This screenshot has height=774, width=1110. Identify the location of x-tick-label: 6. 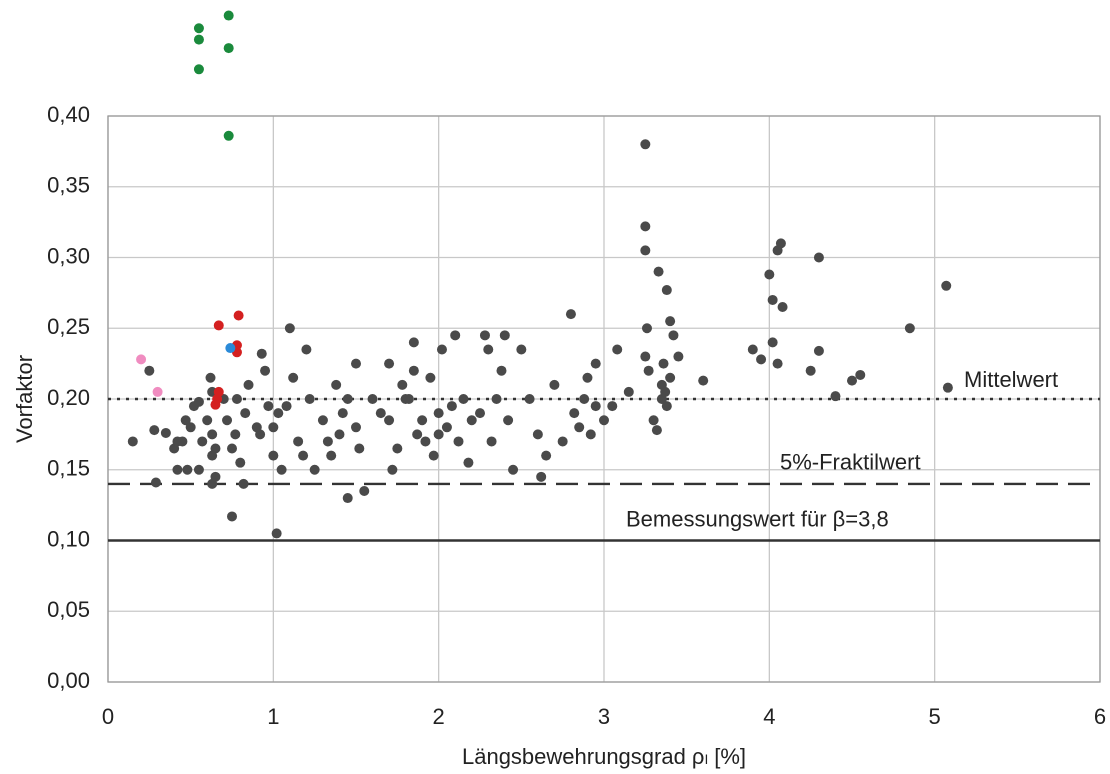
(1100, 716).